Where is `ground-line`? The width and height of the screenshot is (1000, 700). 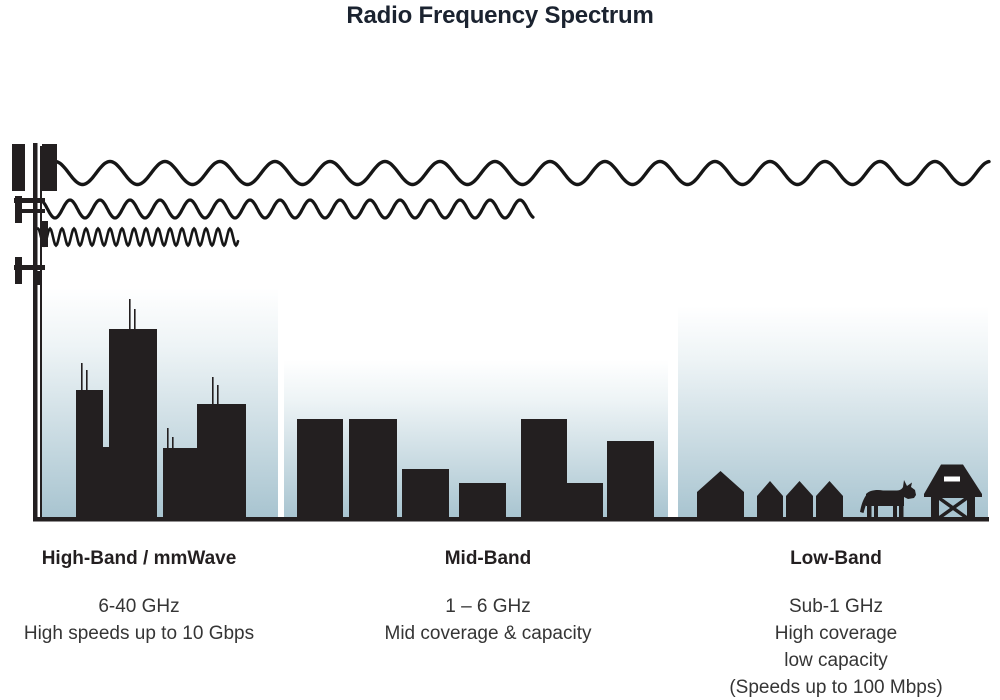 ground-line is located at coordinates (511, 519).